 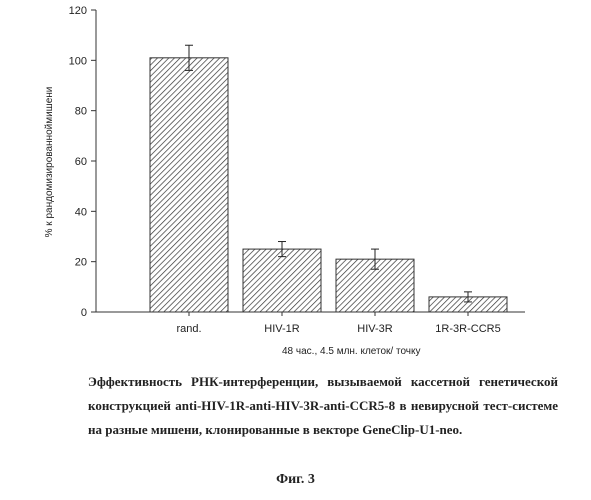 What do you see at coordinates (78, 61) in the screenshot?
I see `y-tick-label: 100` at bounding box center [78, 61].